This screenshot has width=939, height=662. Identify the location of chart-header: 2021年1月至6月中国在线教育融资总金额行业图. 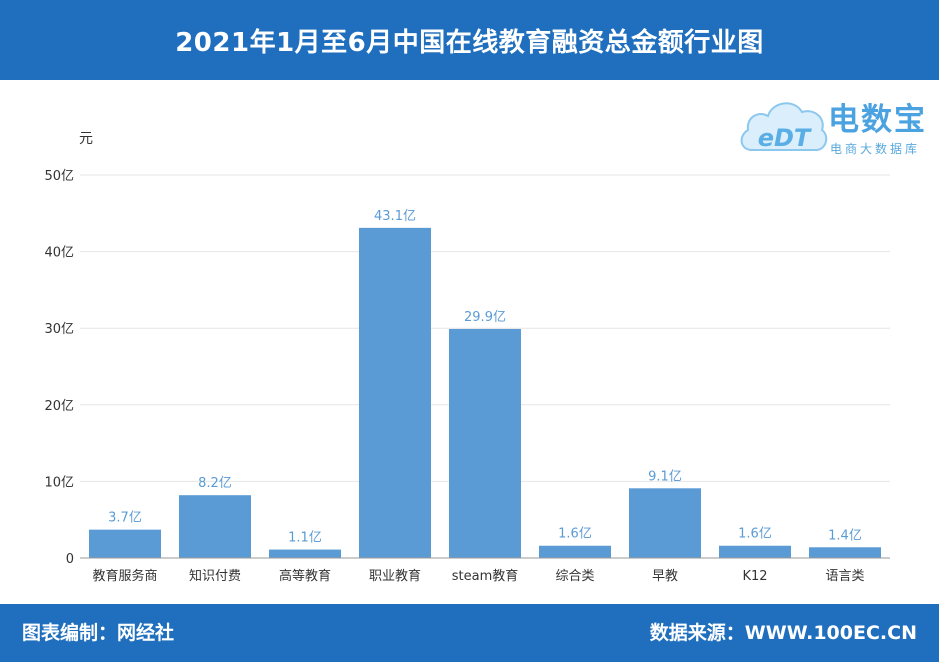
(469, 40).